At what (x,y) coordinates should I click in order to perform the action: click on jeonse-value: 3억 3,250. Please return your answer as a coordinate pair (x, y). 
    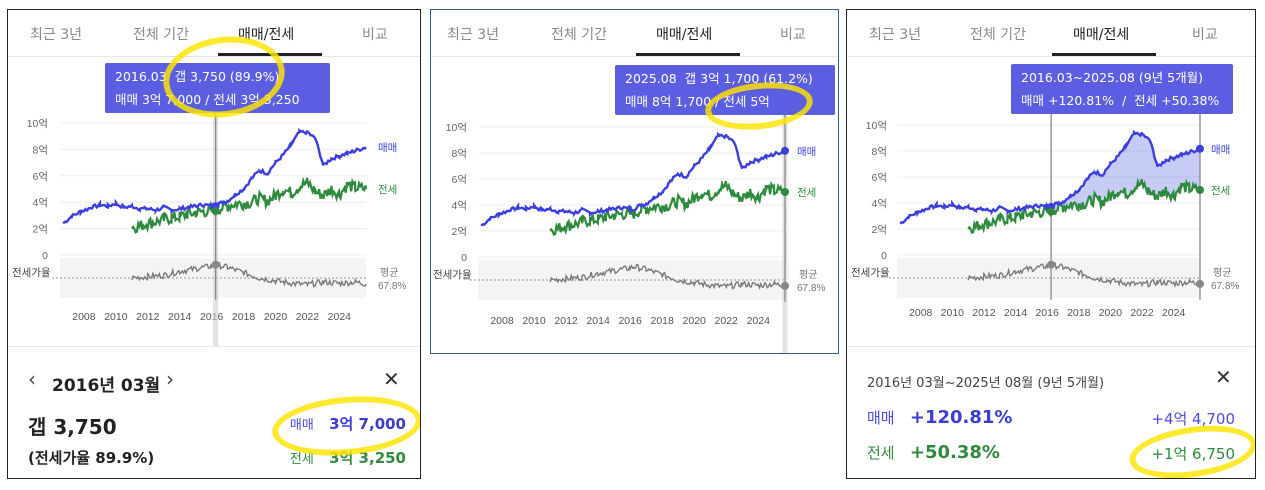
    Looking at the image, I should click on (367, 458).